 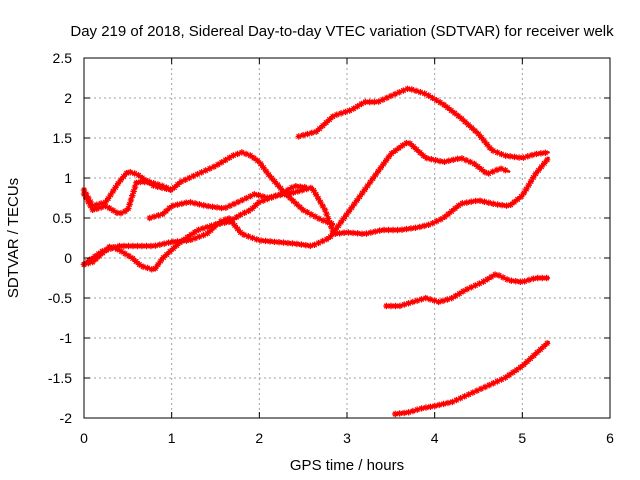 What do you see at coordinates (68, 258) in the screenshot?
I see `y-tick-label: 0` at bounding box center [68, 258].